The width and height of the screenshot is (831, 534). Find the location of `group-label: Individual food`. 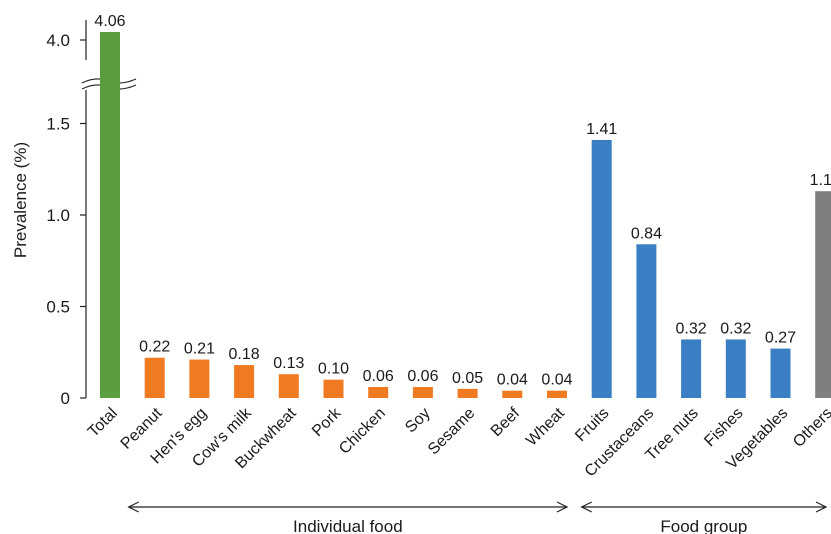

group-label: Individual food is located at coordinates (348, 525).